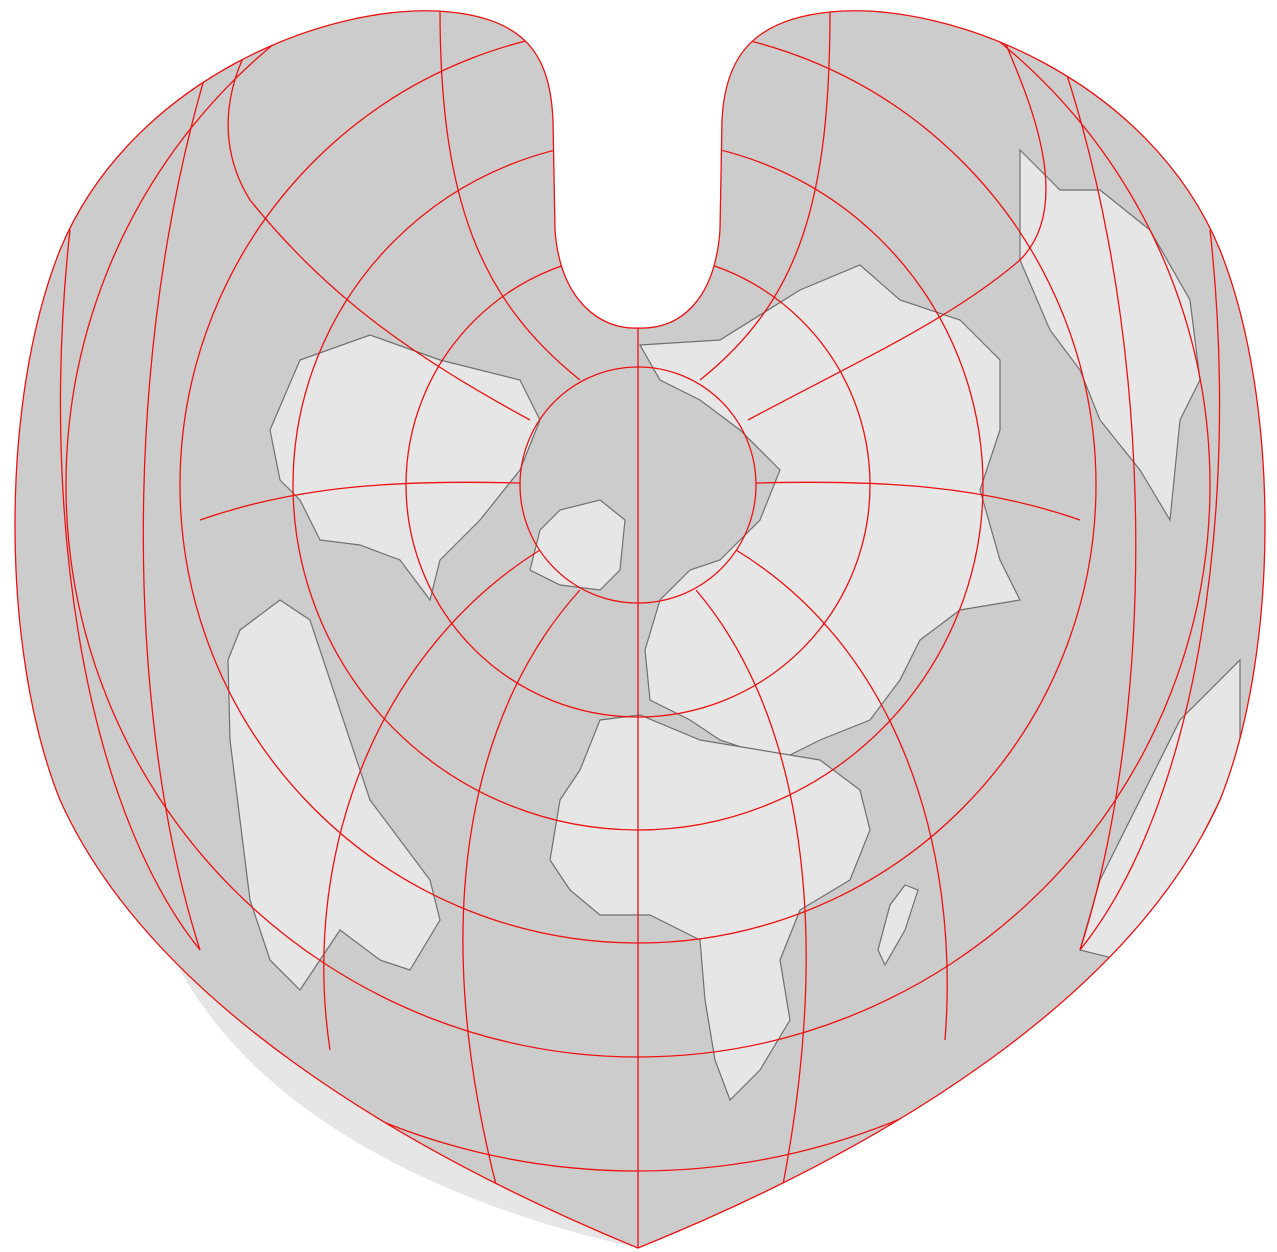 The height and width of the screenshot is (1252, 1277). What do you see at coordinates (334, 795) in the screenshot?
I see `americas-west` at bounding box center [334, 795].